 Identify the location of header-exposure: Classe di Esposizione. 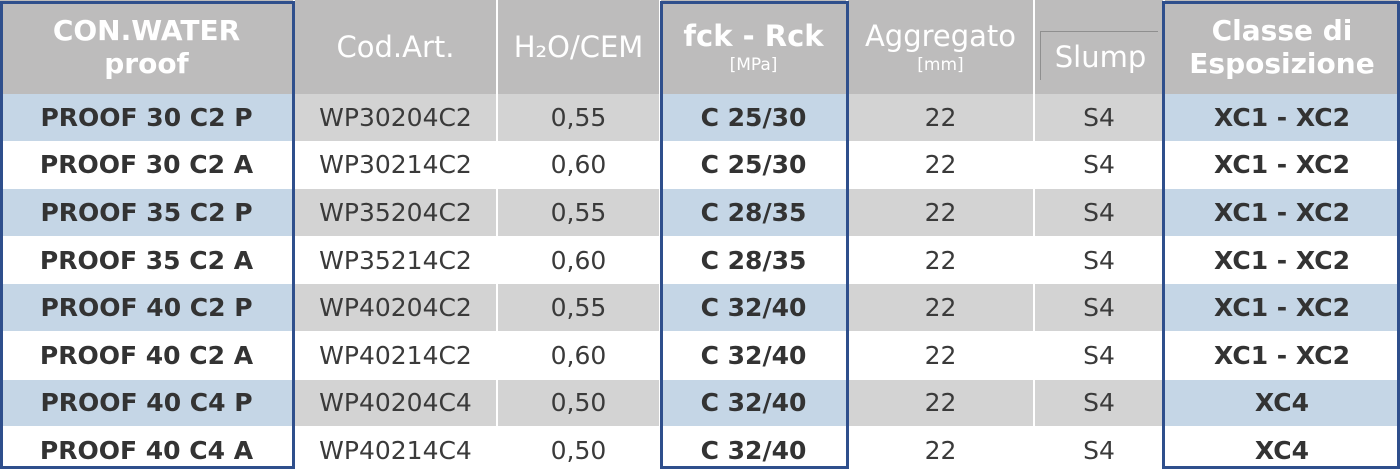
(1282, 47).